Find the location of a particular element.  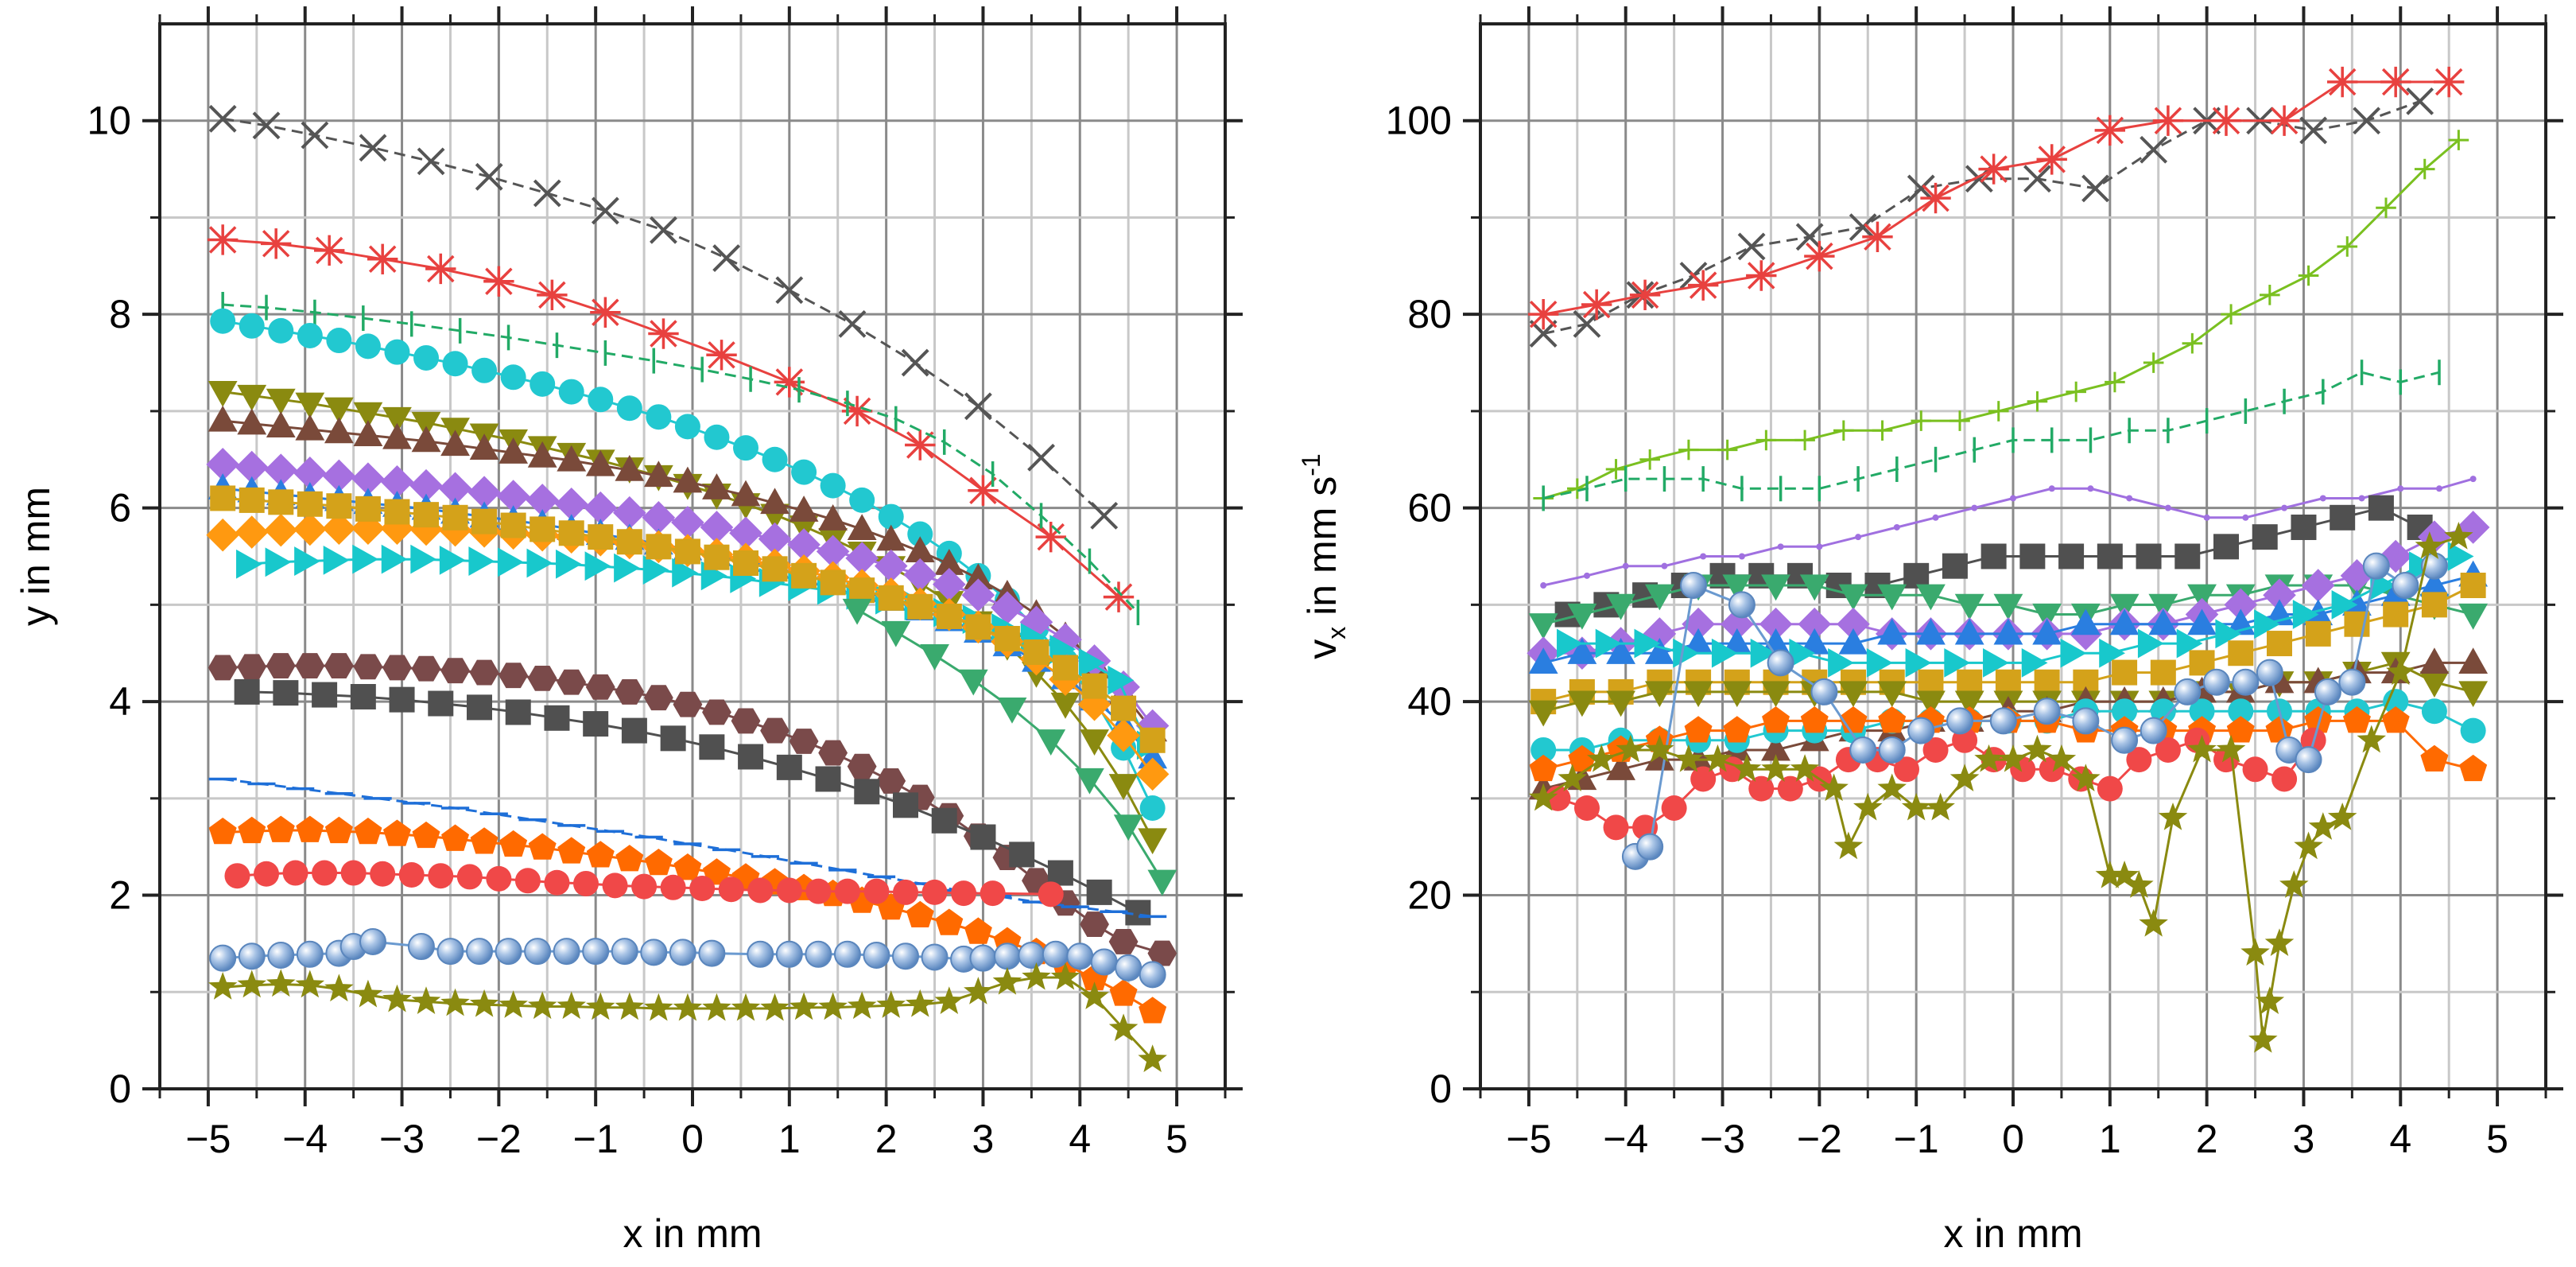

x-tick-label: −2 is located at coordinates (499, 1139).